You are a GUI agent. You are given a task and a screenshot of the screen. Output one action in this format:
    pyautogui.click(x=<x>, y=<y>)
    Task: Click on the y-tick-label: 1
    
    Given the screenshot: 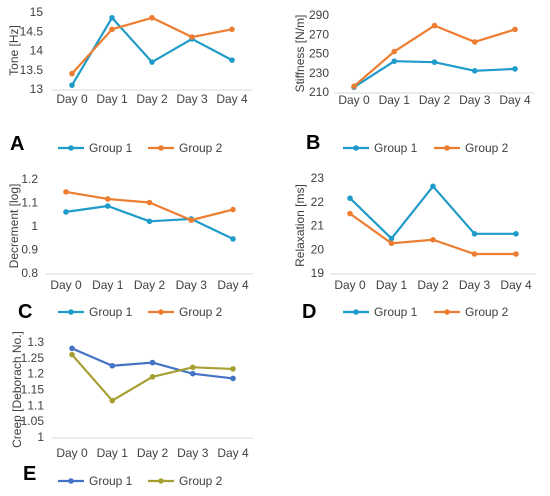 What is the action you would take?
    pyautogui.click(x=34, y=226)
    